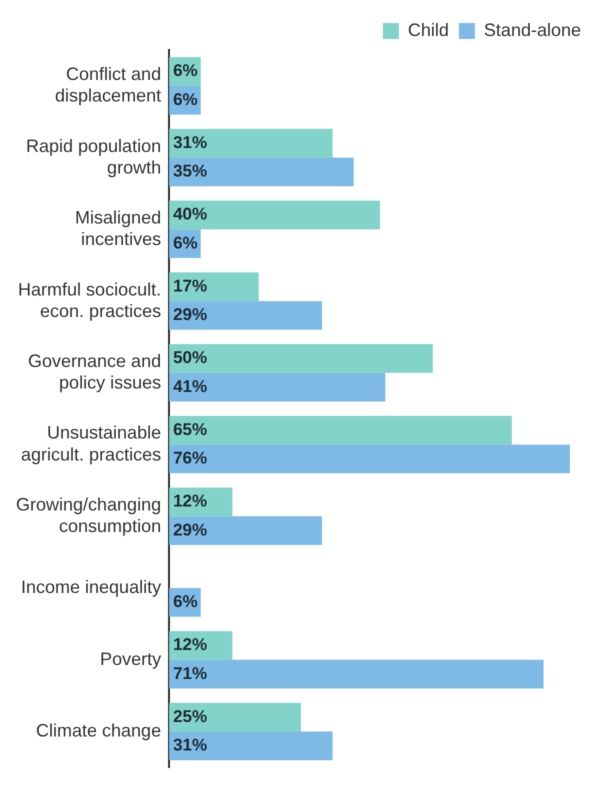  I want to click on legend-label: Stand-alone, so click(533, 30).